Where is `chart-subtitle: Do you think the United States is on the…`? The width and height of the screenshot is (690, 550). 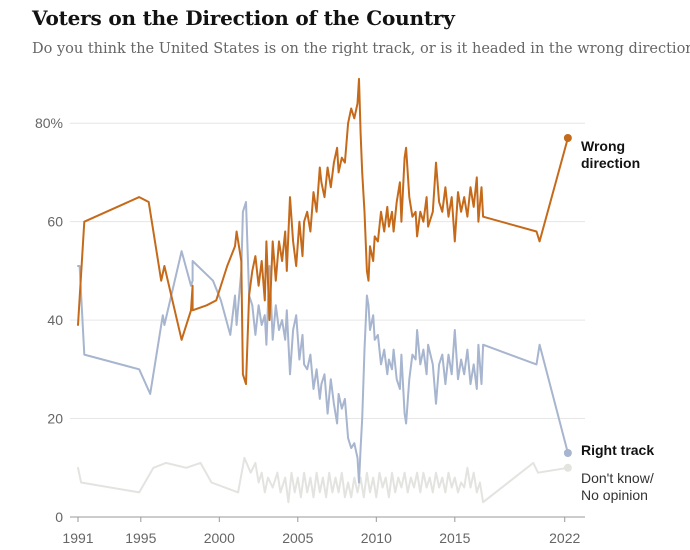 chart-subtitle: Do you think the United States is on the… is located at coordinates (361, 49).